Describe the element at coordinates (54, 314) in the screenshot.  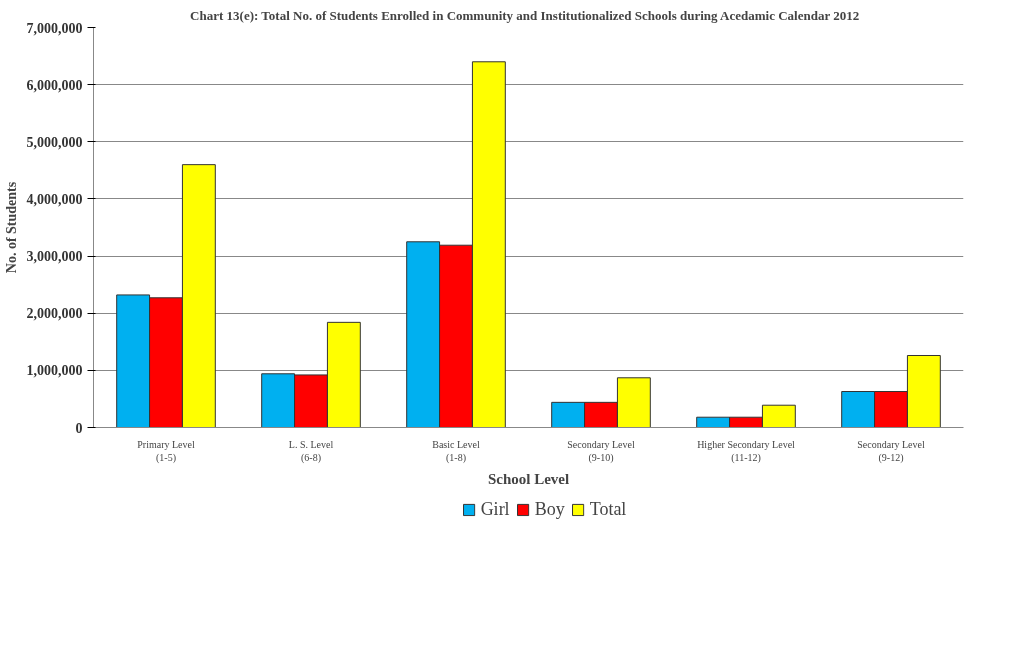
I see `y-tick-label: 2,000,000` at that location.